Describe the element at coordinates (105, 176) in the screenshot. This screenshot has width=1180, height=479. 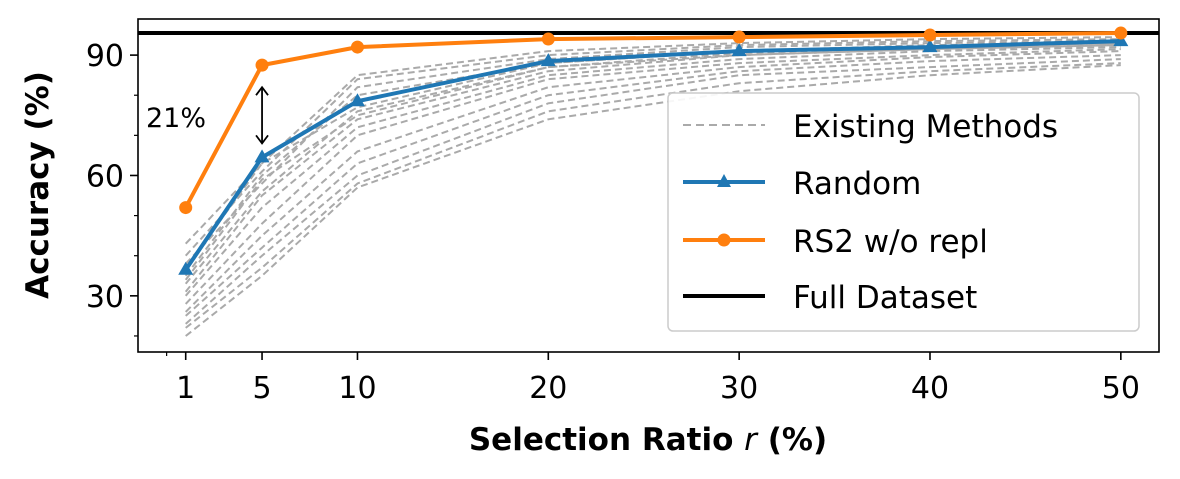
I see `y-tick-label-60: 60` at that location.